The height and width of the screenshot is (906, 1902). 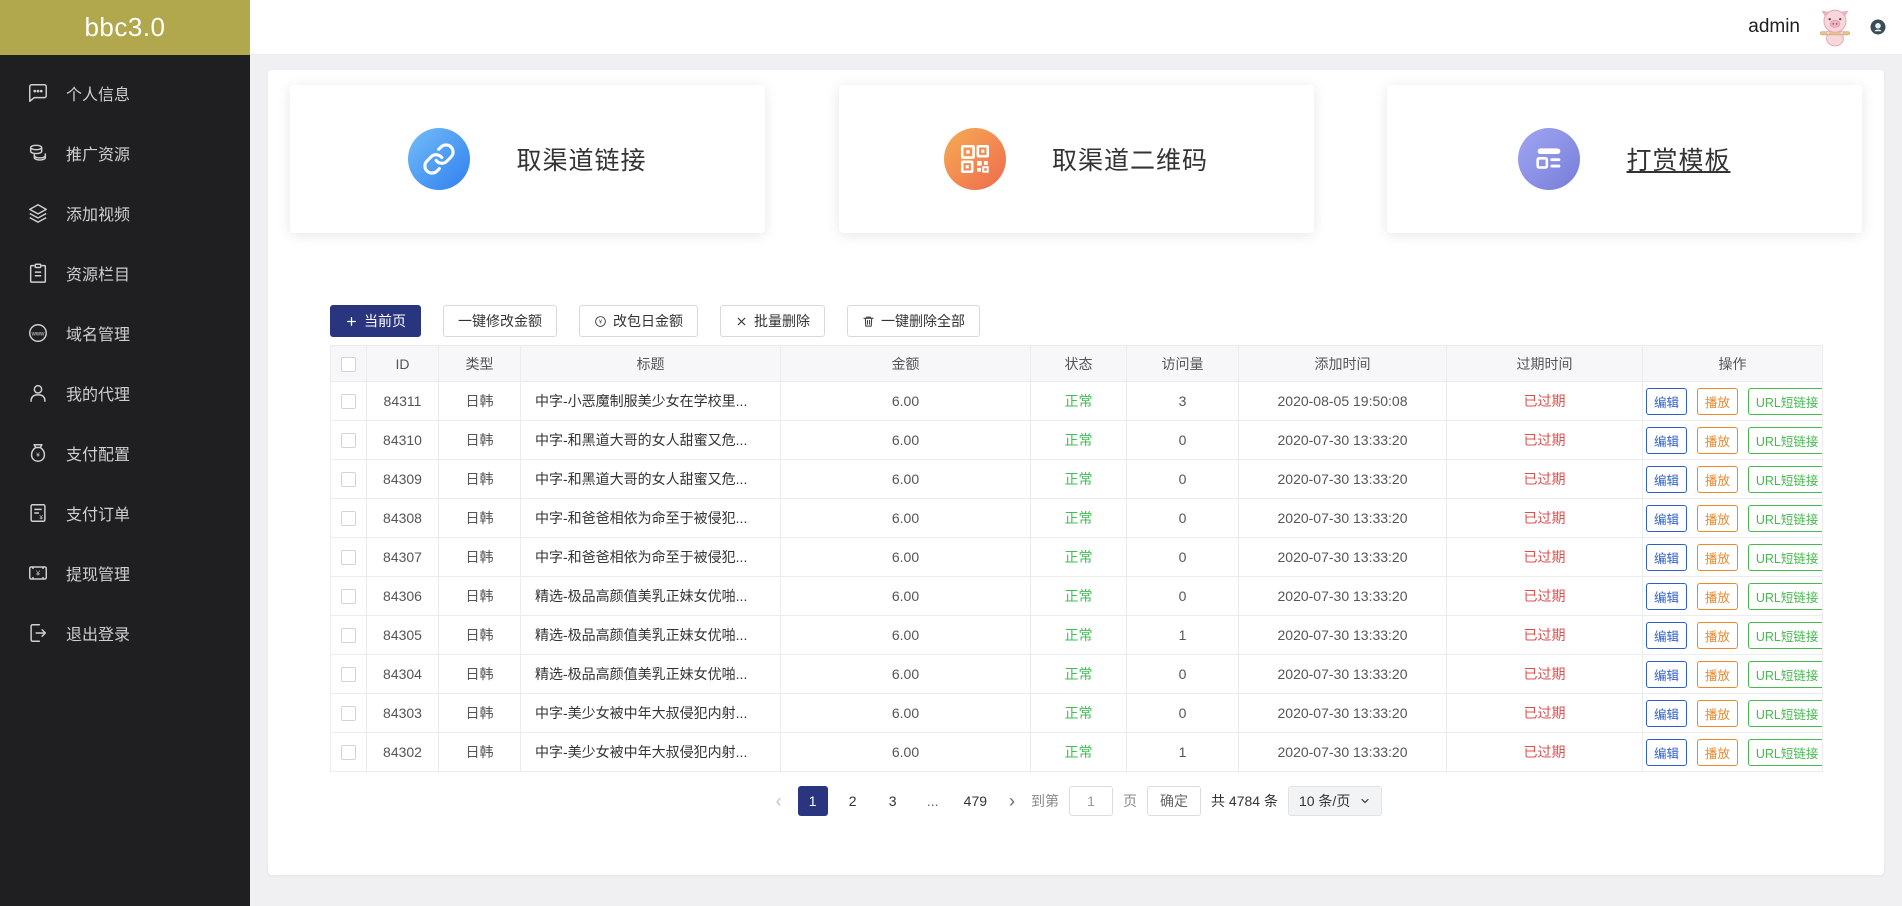 I want to click on cell-id: 84304, so click(x=402, y=674).